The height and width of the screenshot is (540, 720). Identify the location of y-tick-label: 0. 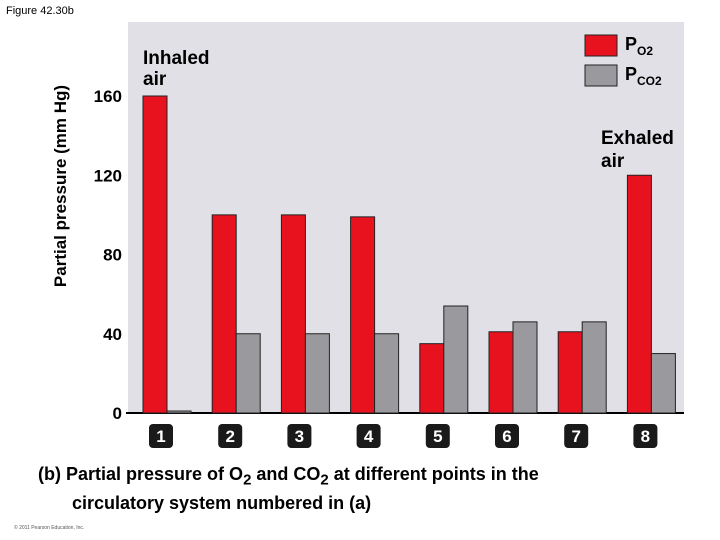
(117, 413).